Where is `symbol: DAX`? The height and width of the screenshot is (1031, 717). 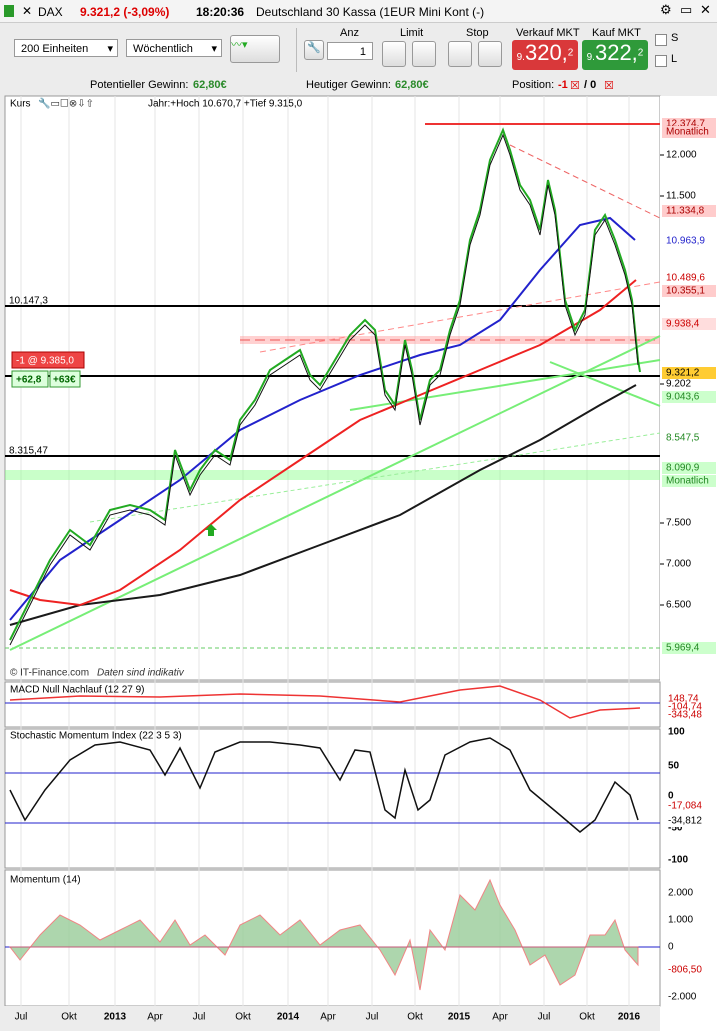
symbol: DAX is located at coordinates (50, 12).